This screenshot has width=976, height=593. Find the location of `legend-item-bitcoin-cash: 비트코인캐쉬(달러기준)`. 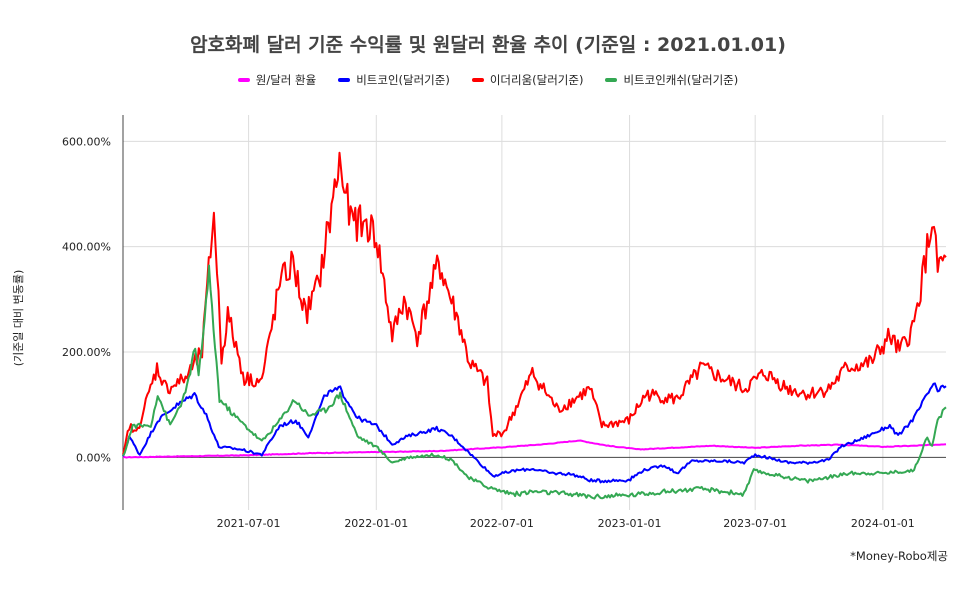

legend-item-bitcoin-cash: 비트코인캐쉬(달러기준) is located at coordinates (671, 80).